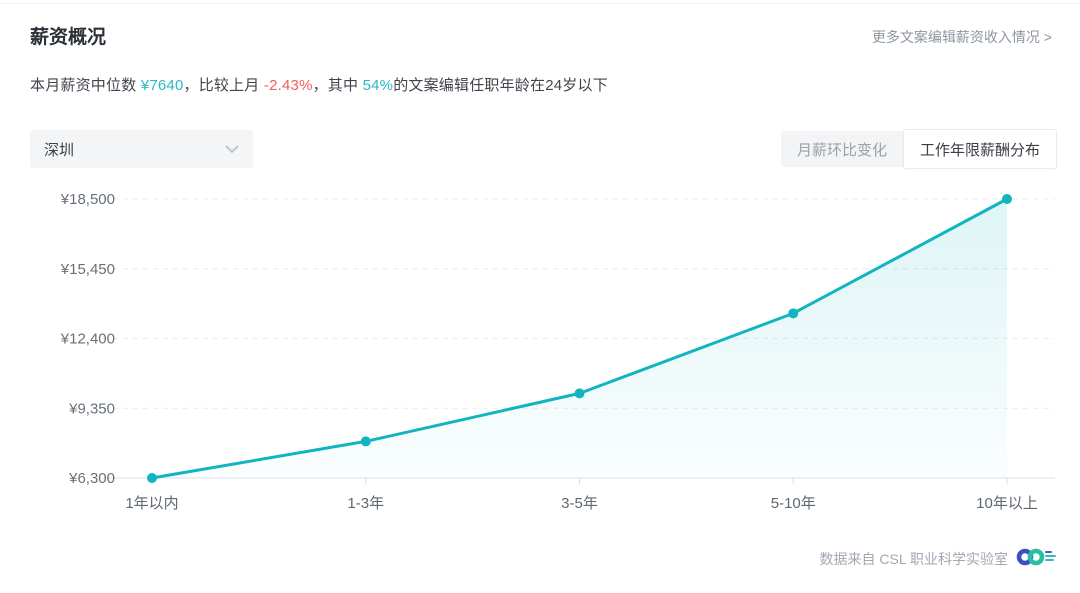 Image resolution: width=1080 pixels, height=593 pixels. I want to click on tab-monthly-change: 月薪环比变化, so click(841, 150).